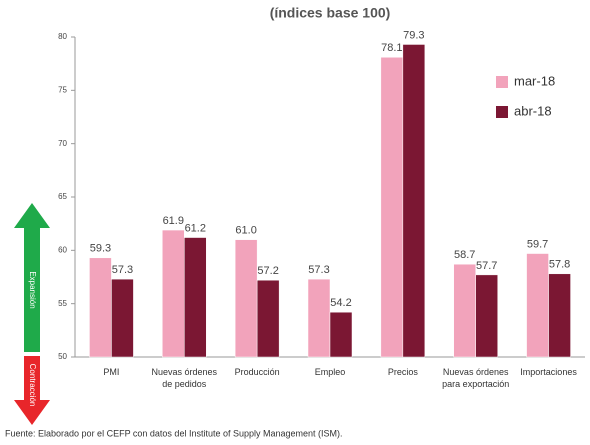 The image size is (590, 445). Describe the element at coordinates (173, 221) in the screenshot. I see `value-label: 61.9` at that location.